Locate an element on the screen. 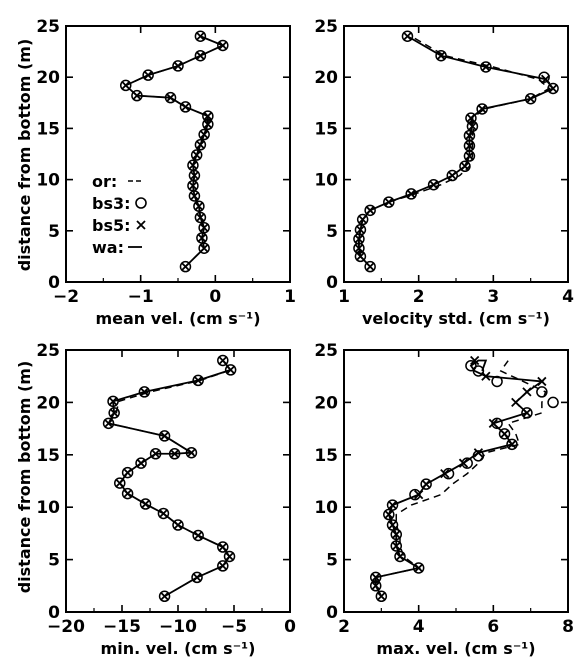  legend: or: bs3: bs5: wa: is located at coordinates (119, 214).